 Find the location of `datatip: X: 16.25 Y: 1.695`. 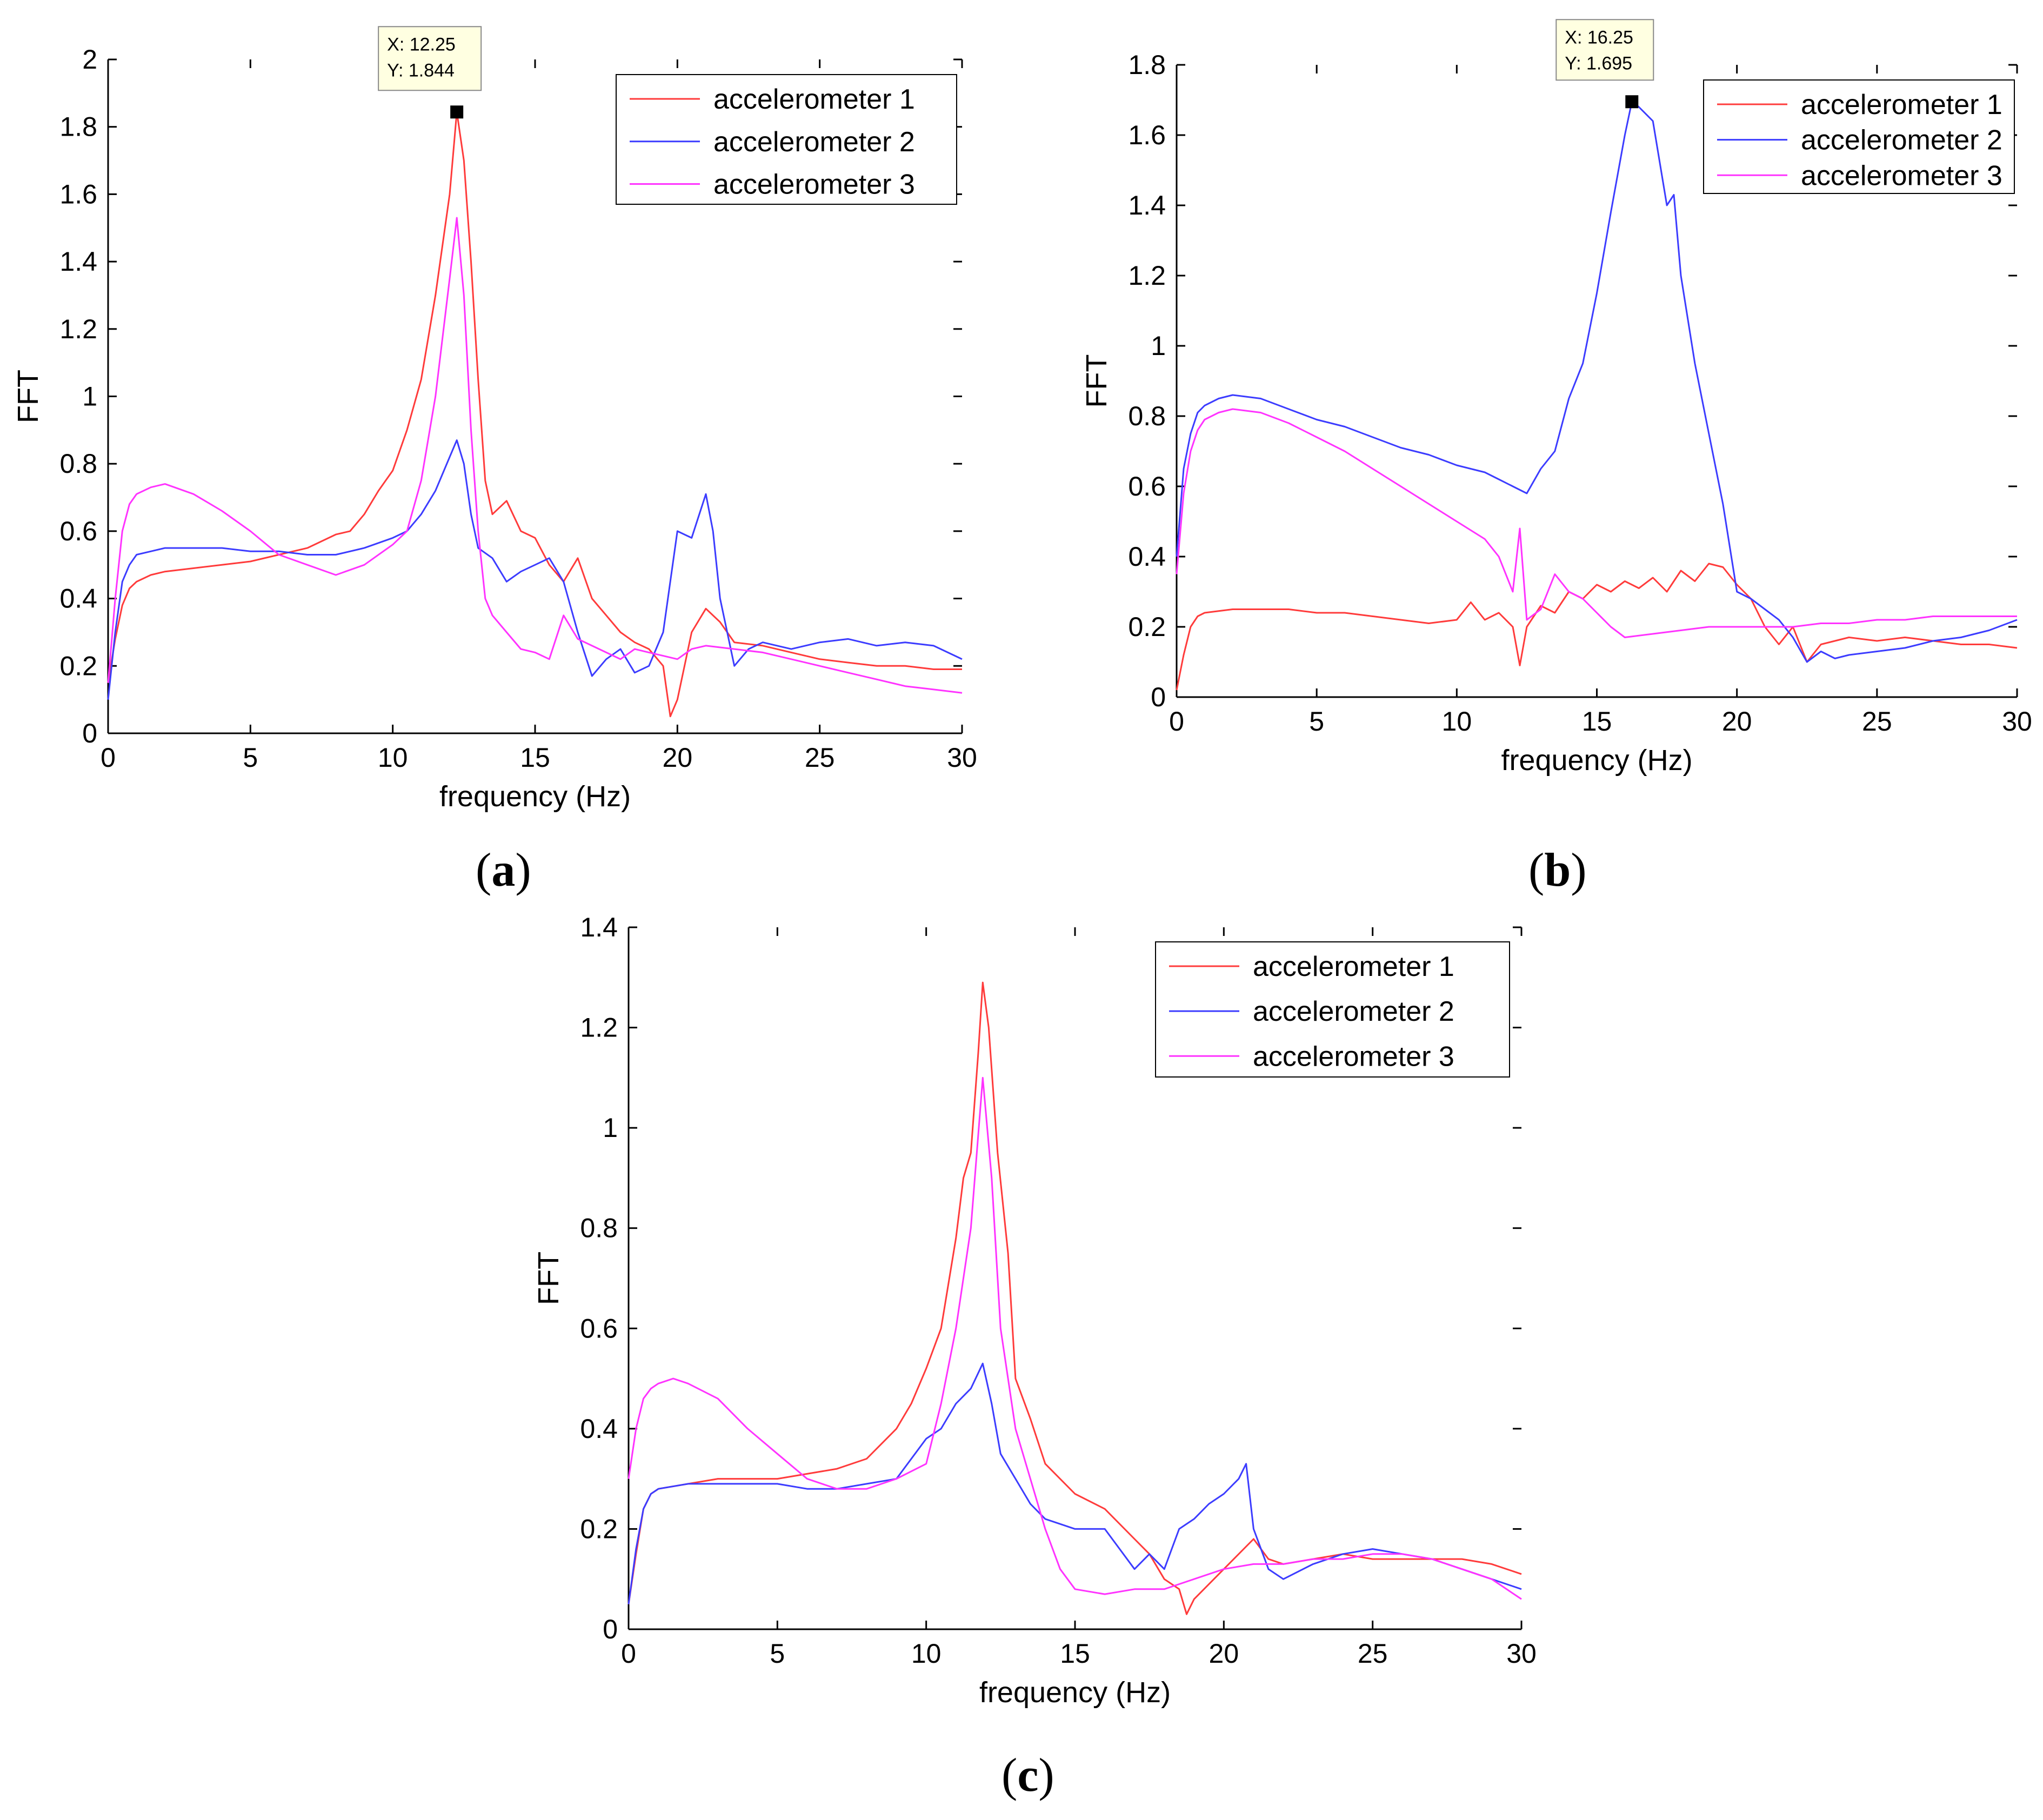

datatip: X: 16.25 Y: 1.695 is located at coordinates (1604, 50).